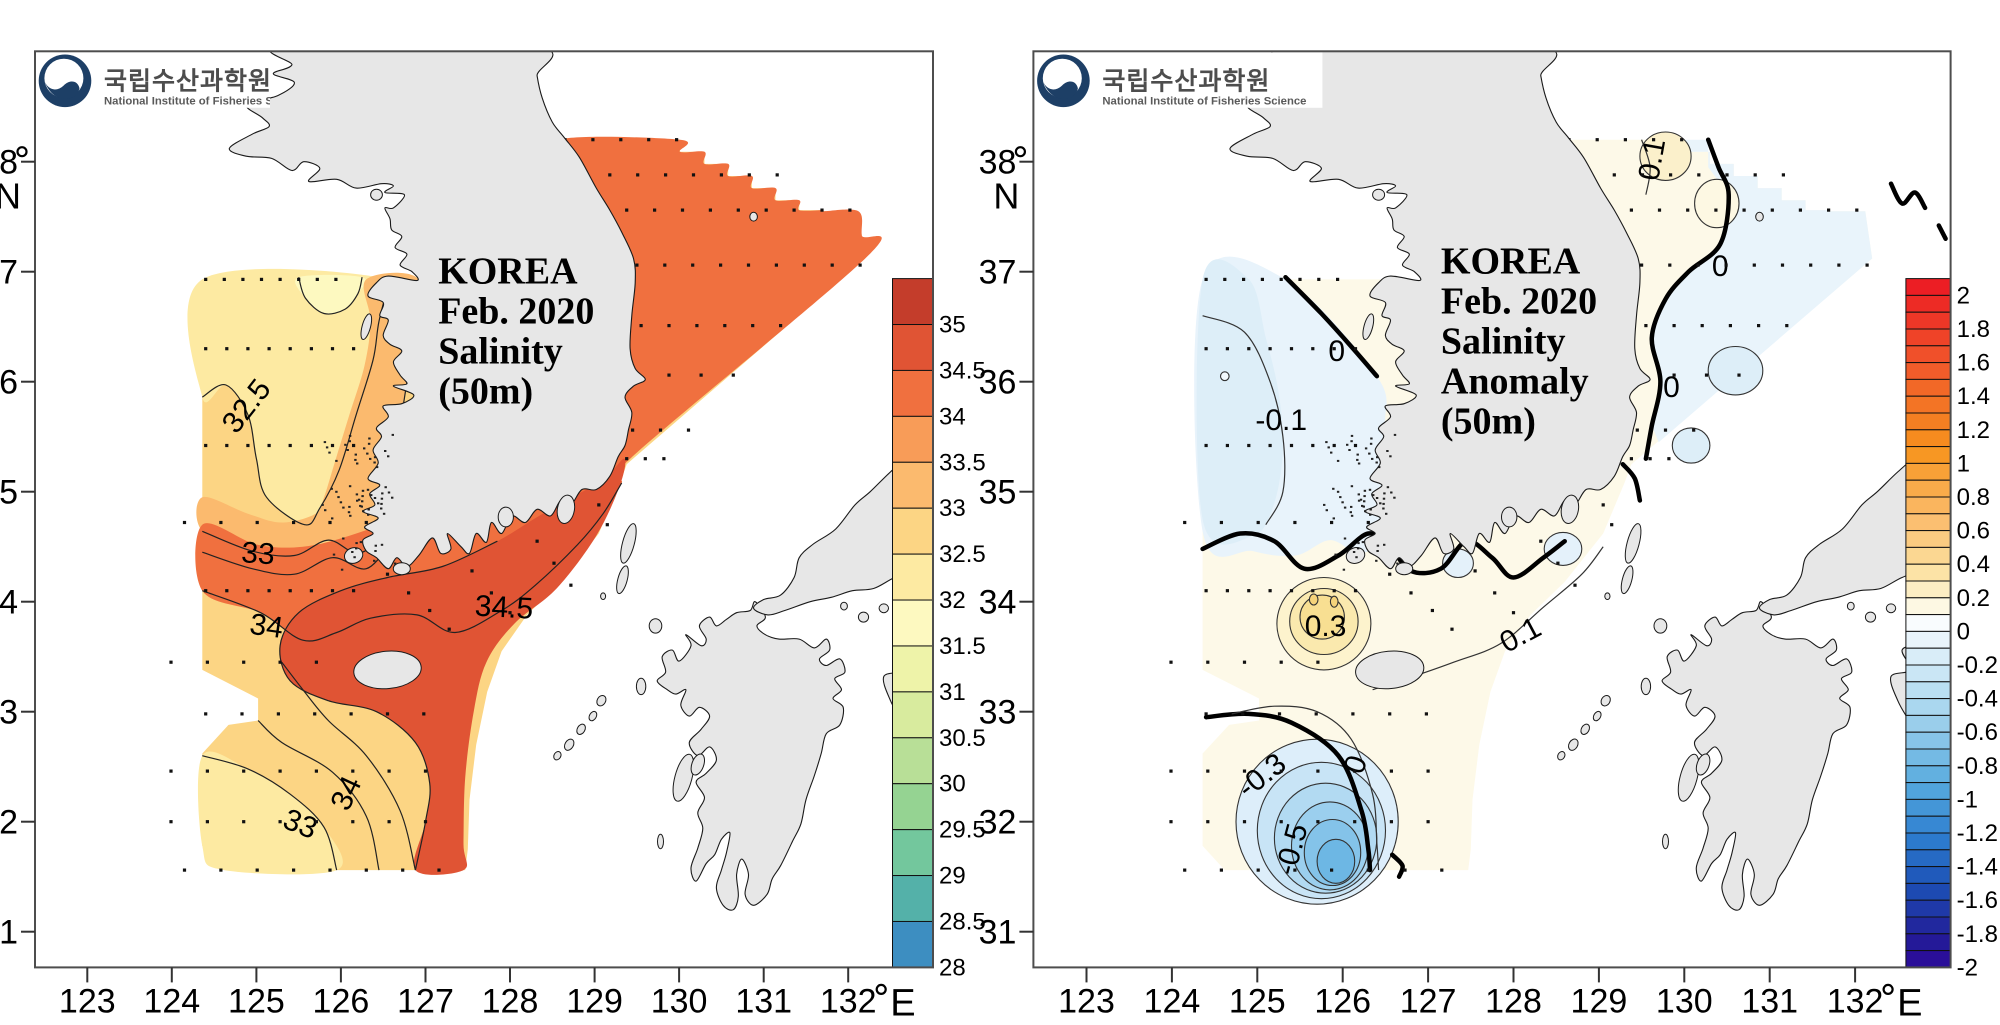 This screenshot has height=1025, width=2000. Describe the element at coordinates (1652, 159) in the screenshot. I see `svg-text: 0.1` at that location.